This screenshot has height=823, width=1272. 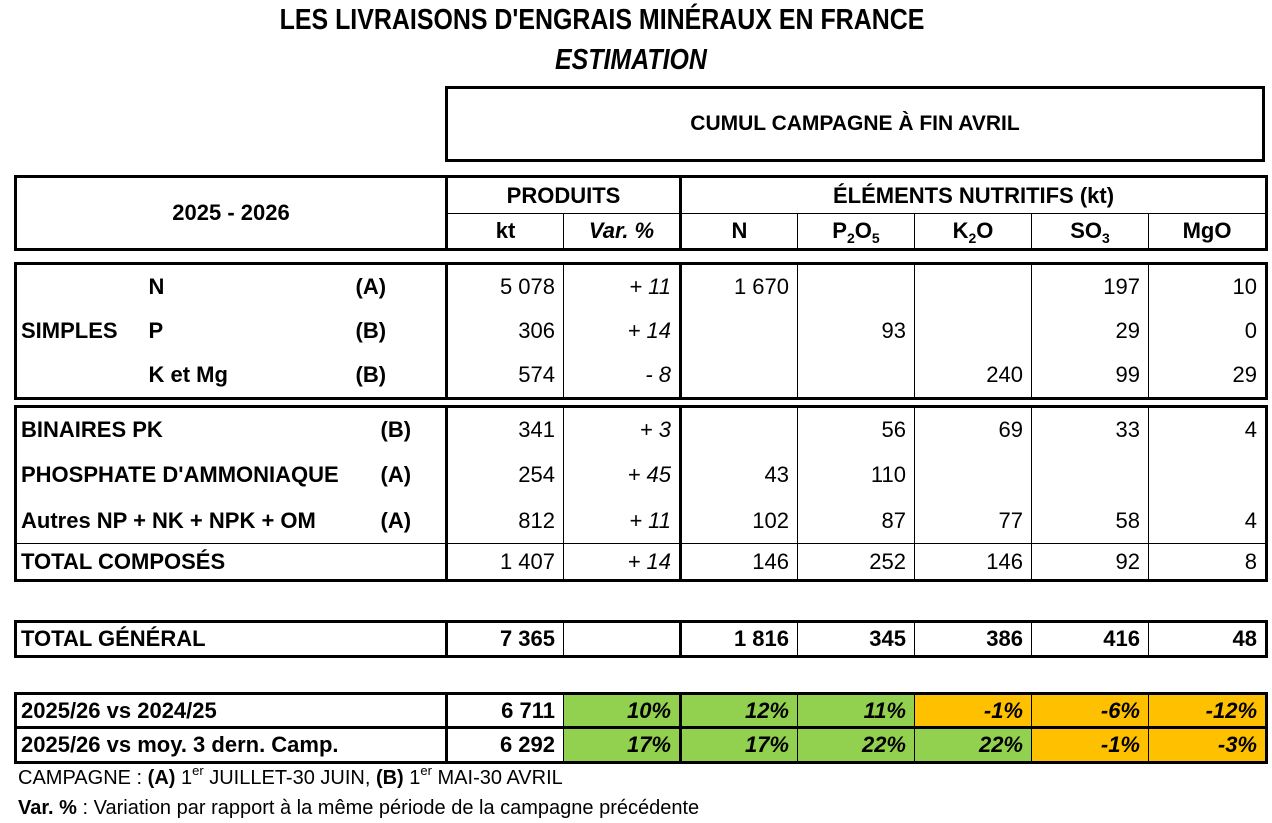 I want to click on cell-n: 1 816, so click(x=739, y=639).